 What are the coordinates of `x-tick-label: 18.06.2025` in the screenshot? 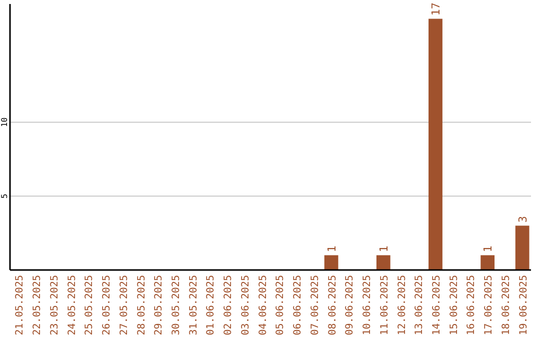 It's located at (506, 305).